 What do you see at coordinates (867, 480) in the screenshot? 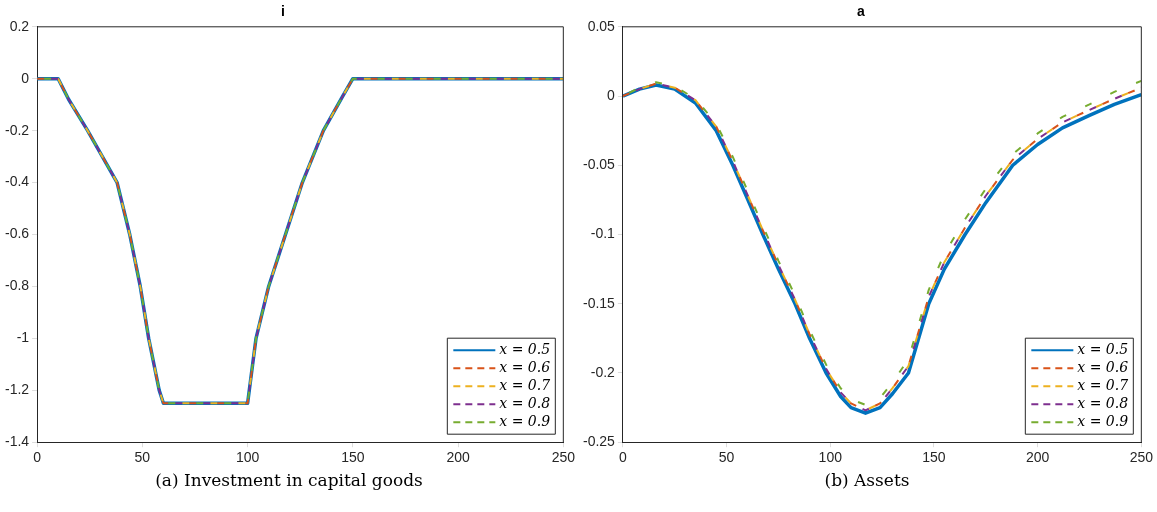
I see `text: (b) Assets` at bounding box center [867, 480].